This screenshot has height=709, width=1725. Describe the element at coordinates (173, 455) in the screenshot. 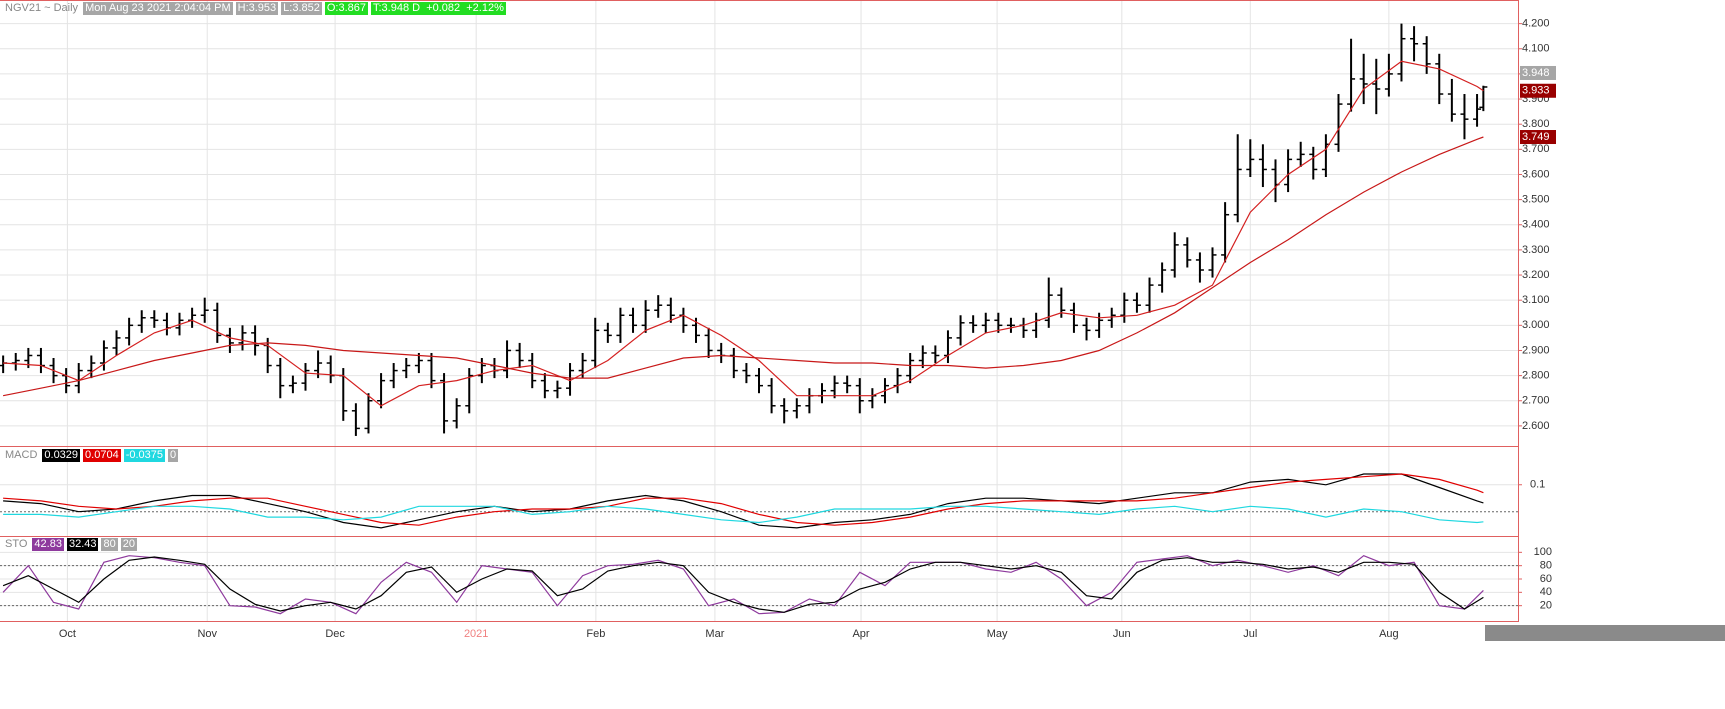

I see `legend-value: 0` at that location.